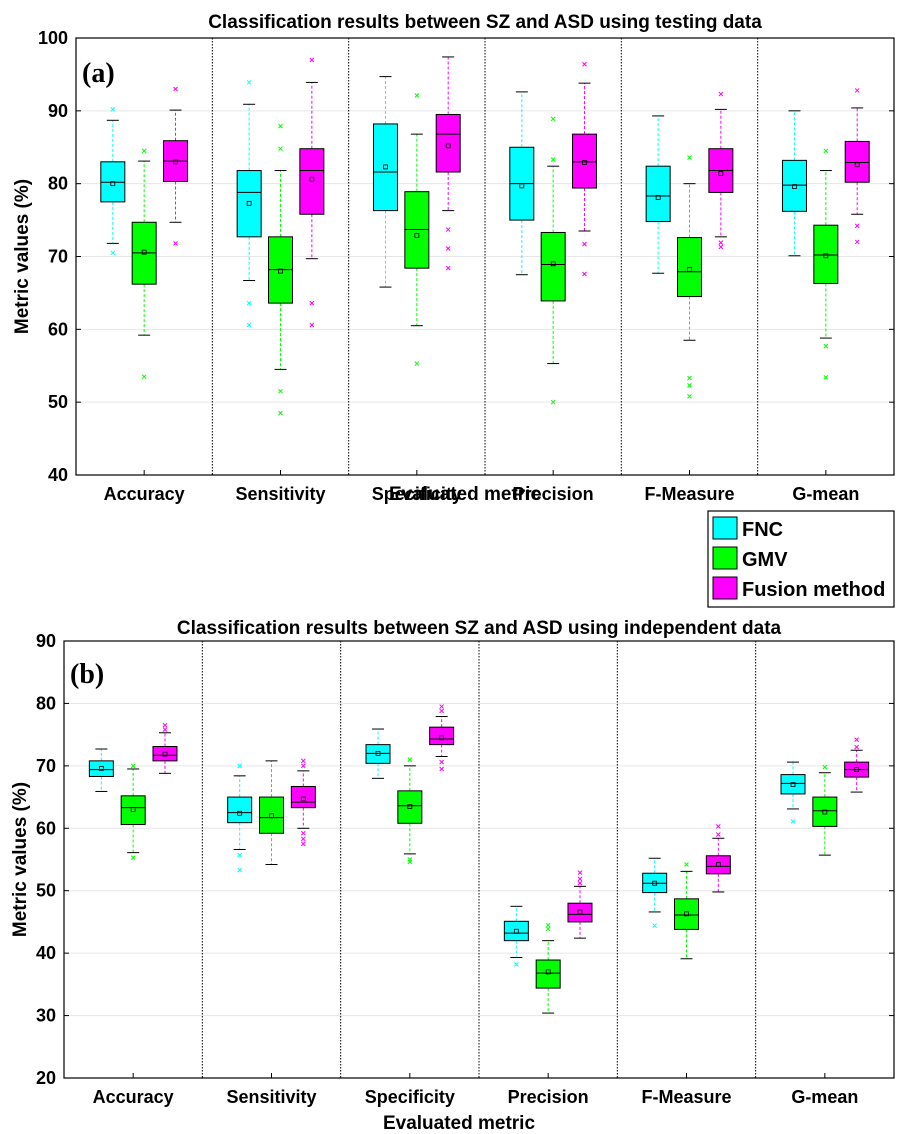 Image resolution: width=898 pixels, height=1134 pixels. Describe the element at coordinates (58, 257) in the screenshot. I see `y-tick-label: 70` at that location.